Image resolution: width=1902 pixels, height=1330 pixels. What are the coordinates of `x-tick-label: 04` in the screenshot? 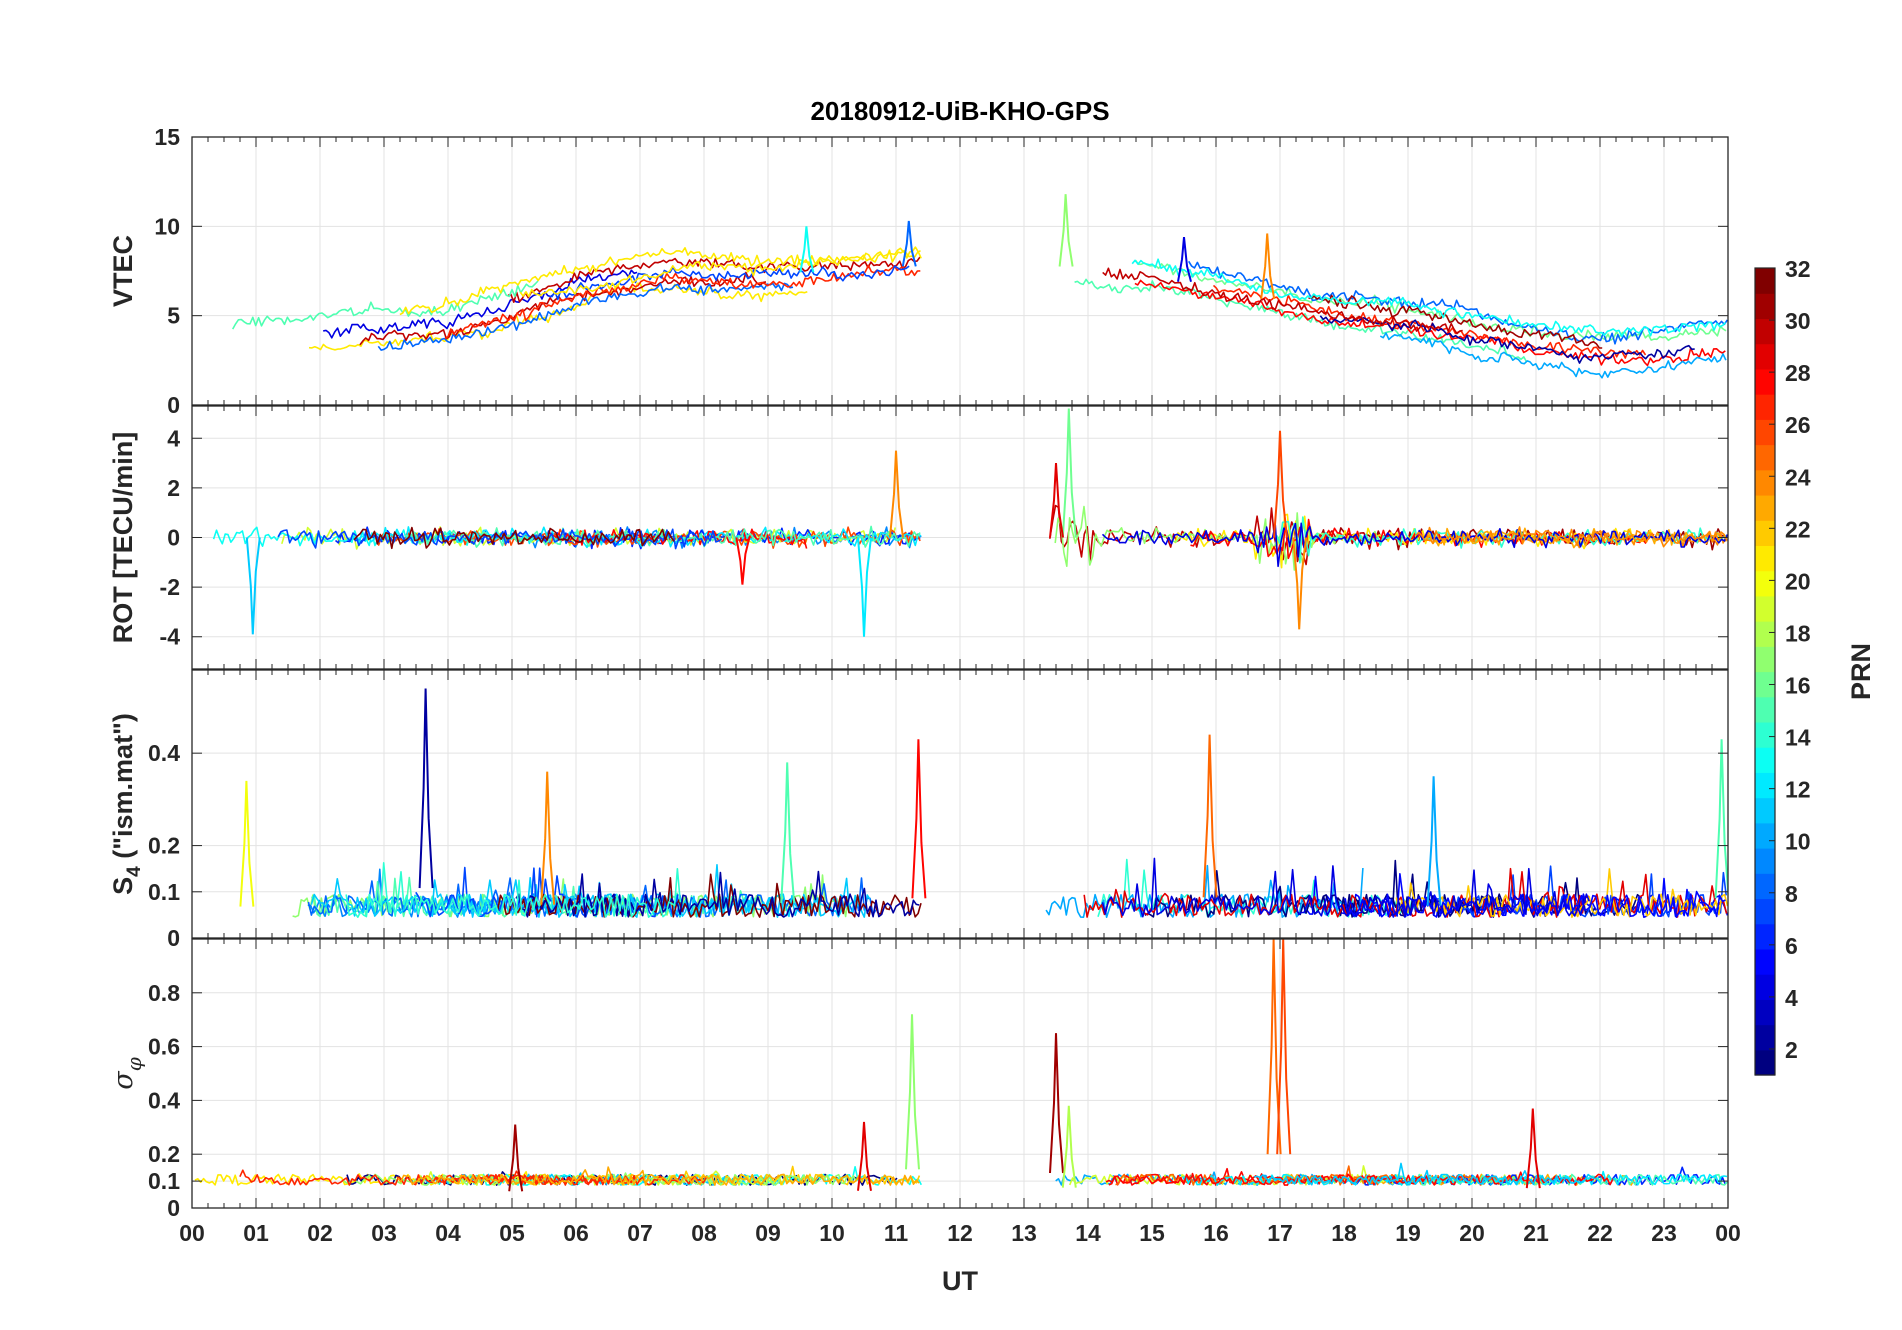 It's located at (448, 1233).